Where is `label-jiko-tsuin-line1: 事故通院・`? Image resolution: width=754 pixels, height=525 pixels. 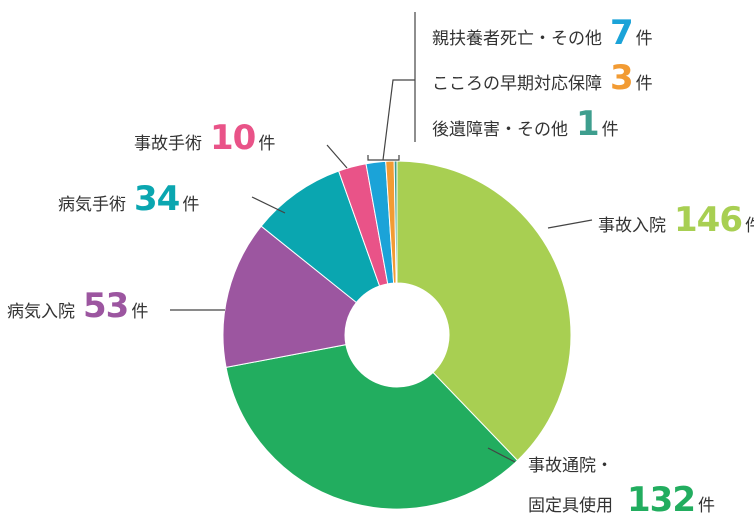 label-jiko-tsuin-line1: 事故通院・ is located at coordinates (570, 466).